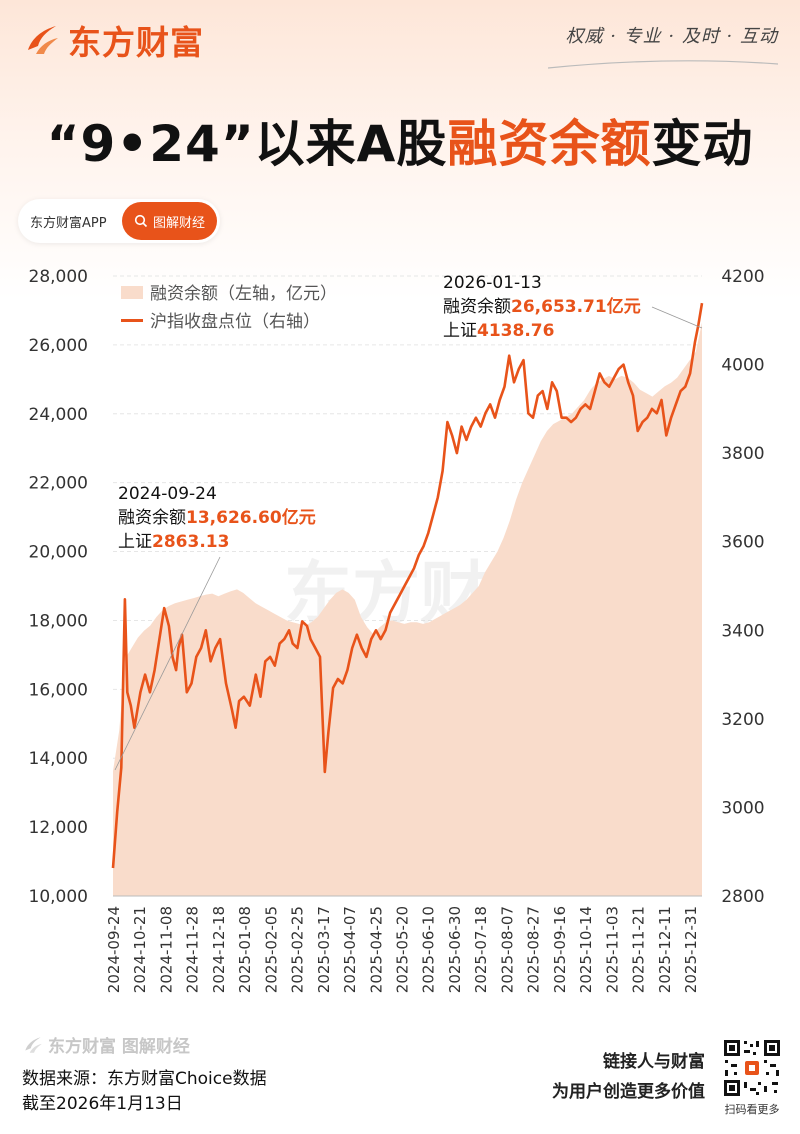  What do you see at coordinates (481, 949) in the screenshot?
I see `x-tick-label: 2025-07-18` at bounding box center [481, 949].